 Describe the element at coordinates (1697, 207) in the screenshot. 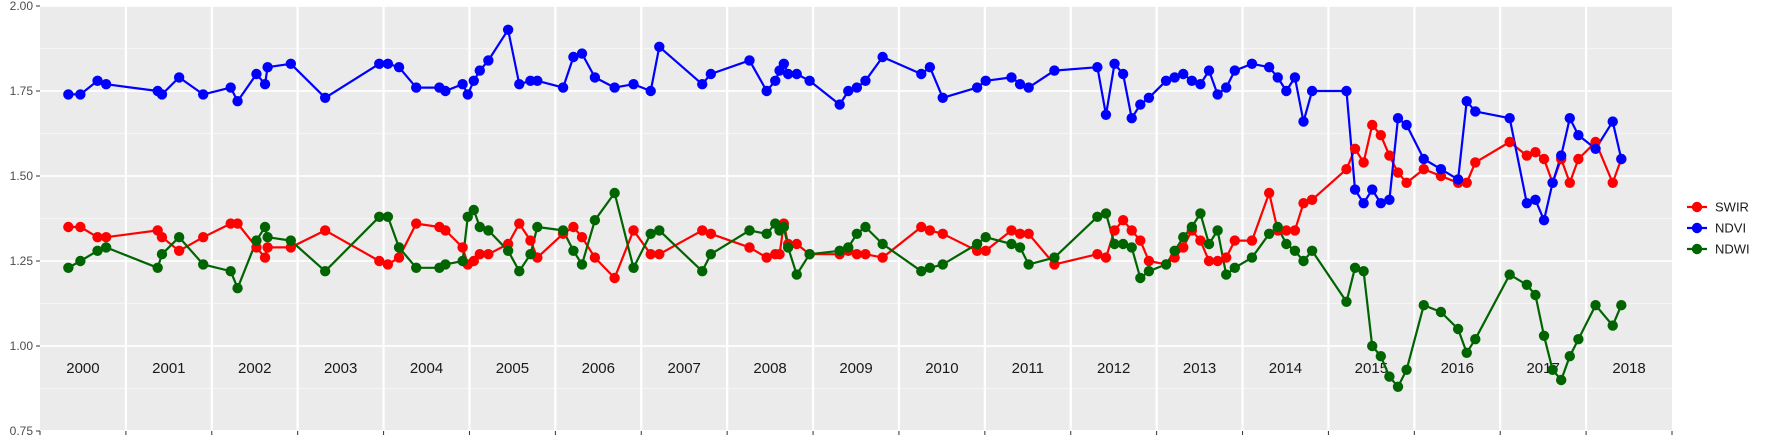

I see `legend-marker-swir` at that location.